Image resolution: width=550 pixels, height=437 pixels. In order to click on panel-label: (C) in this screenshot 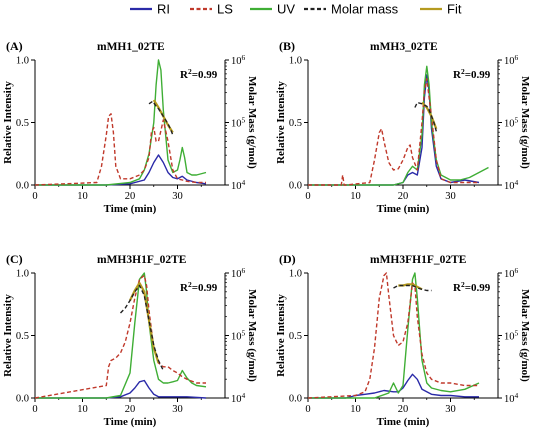, I will do `click(14, 259)`.